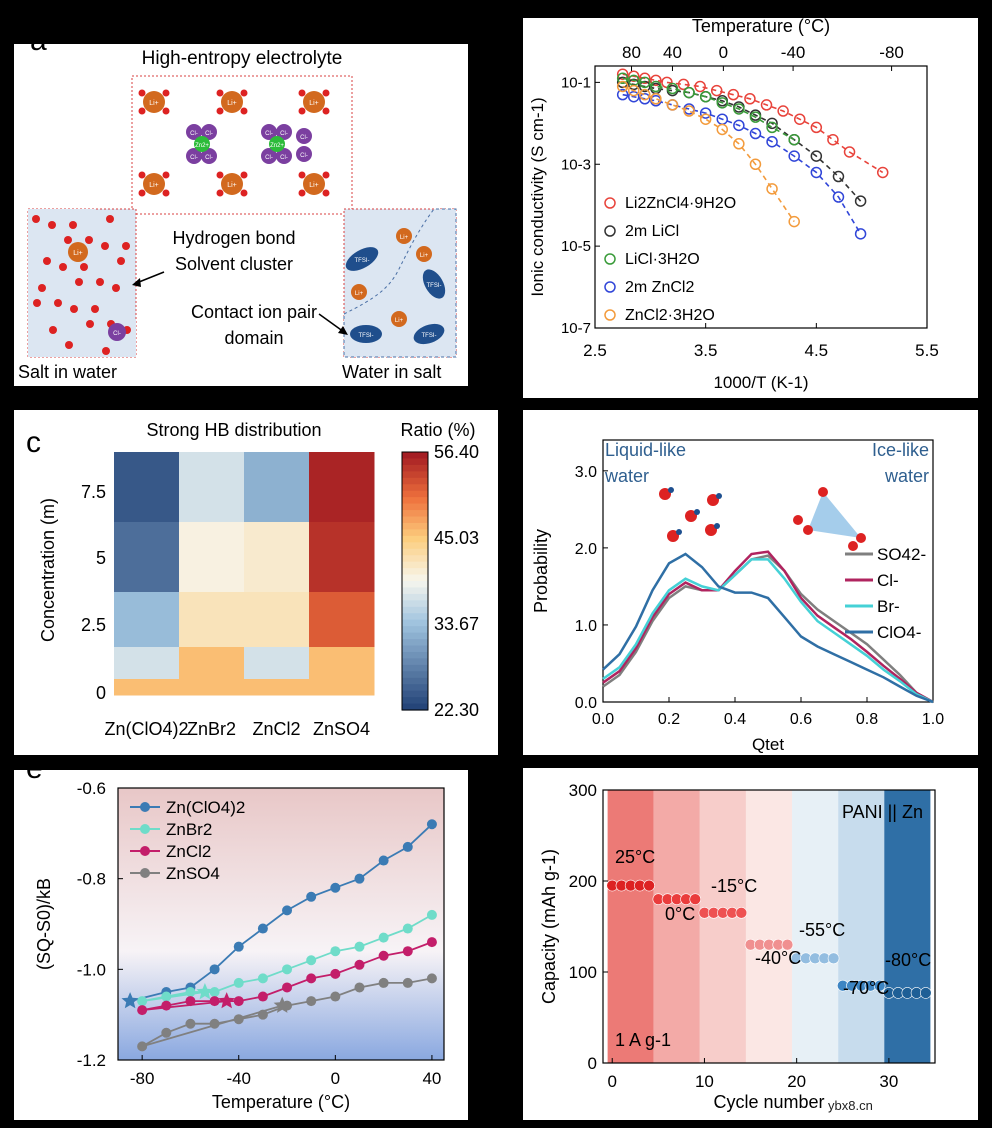  What do you see at coordinates (277, 144) in the screenshot?
I see `zn-ion` at bounding box center [277, 144].